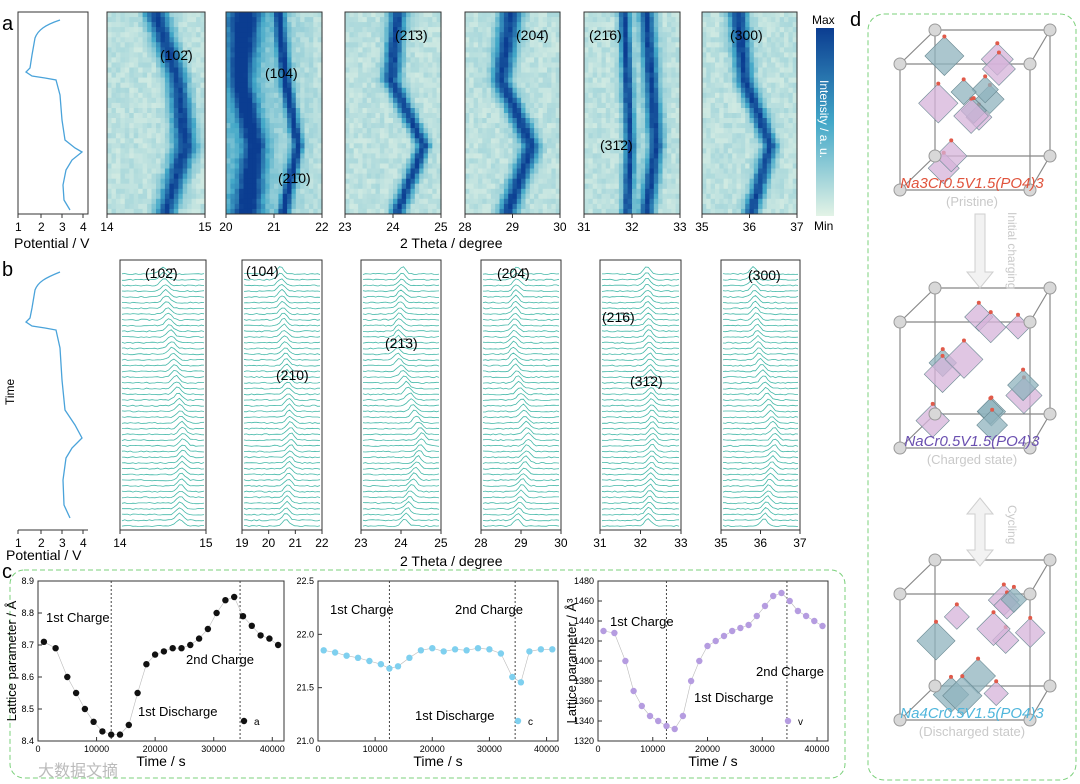 This screenshot has height=784, width=1080. I want to click on peak-label: (21̄0), so click(294, 178).